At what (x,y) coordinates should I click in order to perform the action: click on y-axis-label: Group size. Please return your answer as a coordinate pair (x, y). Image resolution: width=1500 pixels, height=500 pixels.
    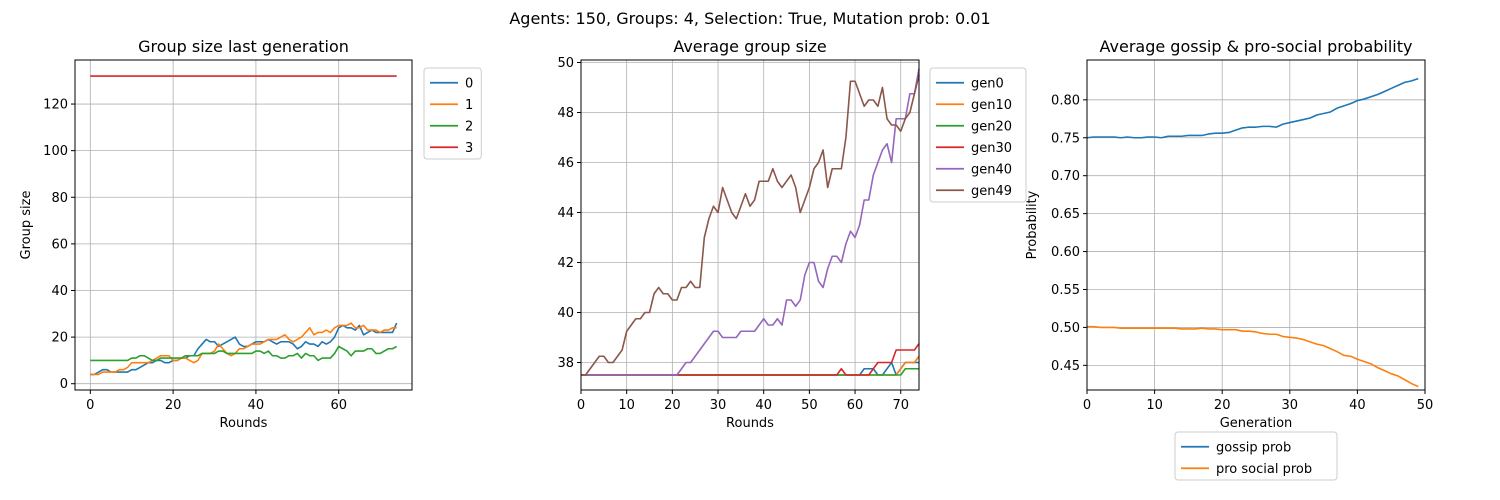
    Looking at the image, I should click on (26, 225).